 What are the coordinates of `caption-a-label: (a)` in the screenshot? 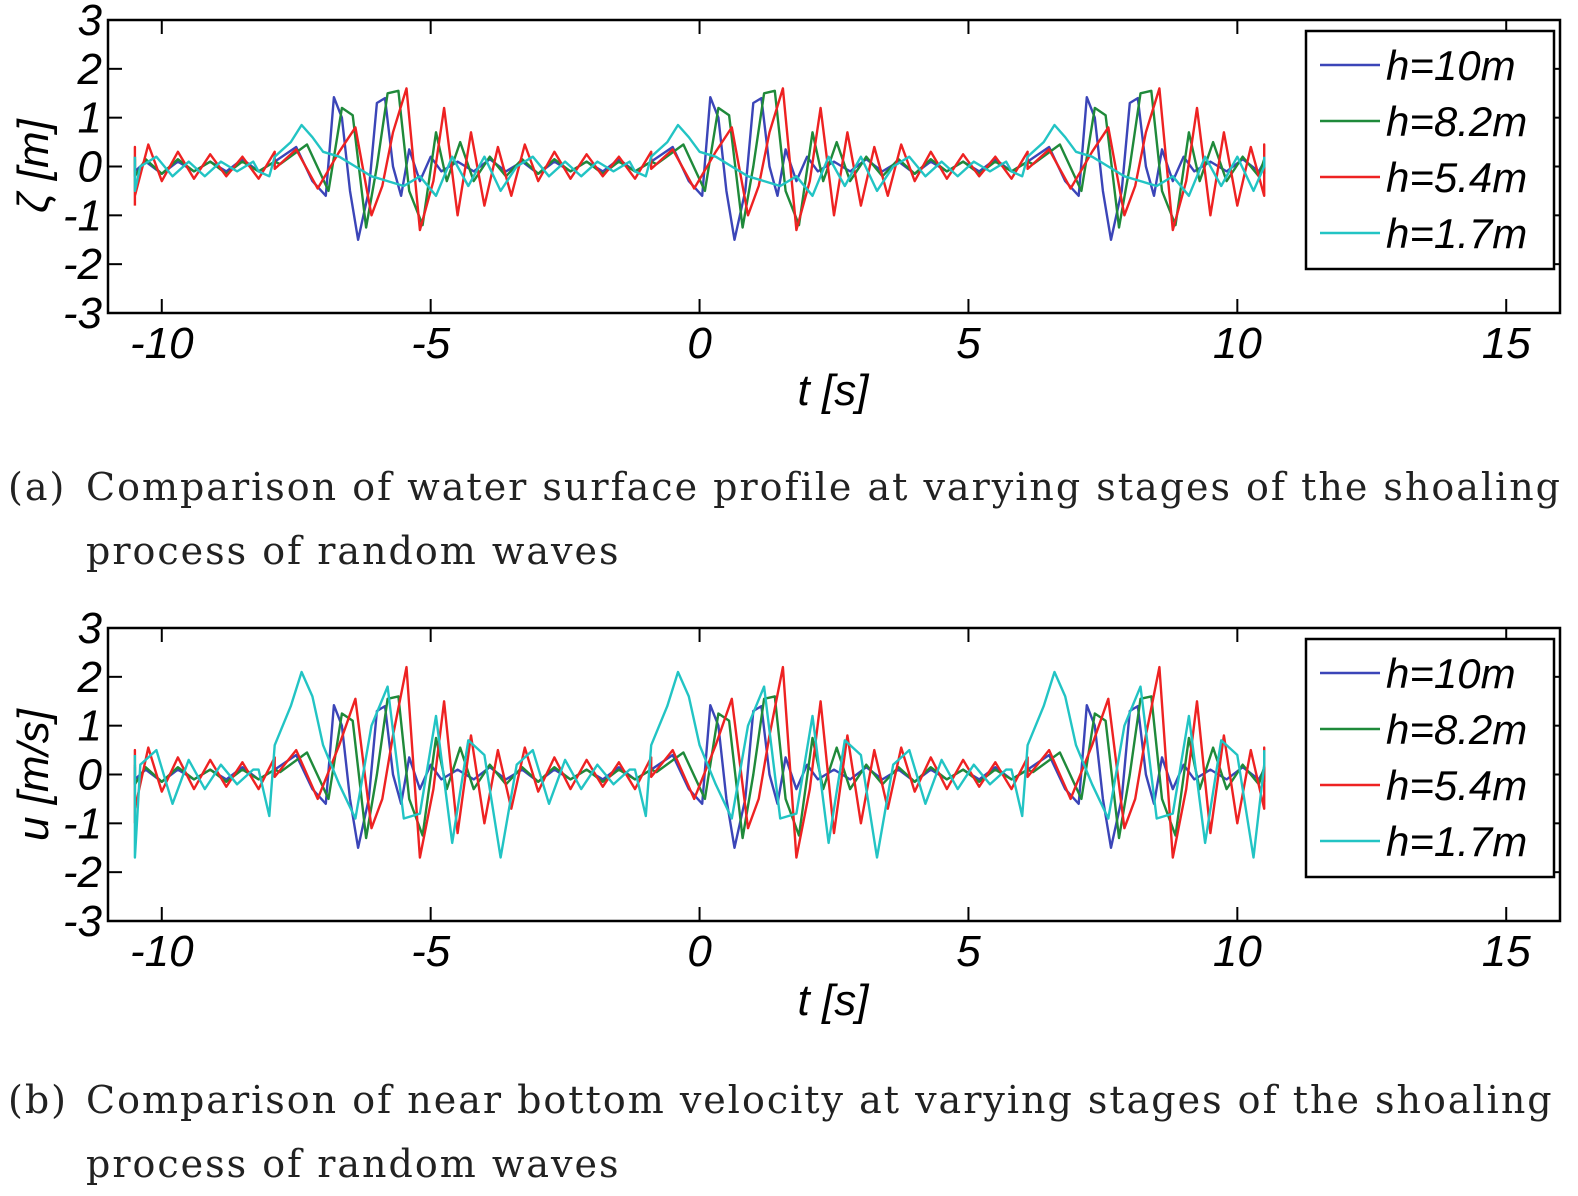 It's located at (37, 487).